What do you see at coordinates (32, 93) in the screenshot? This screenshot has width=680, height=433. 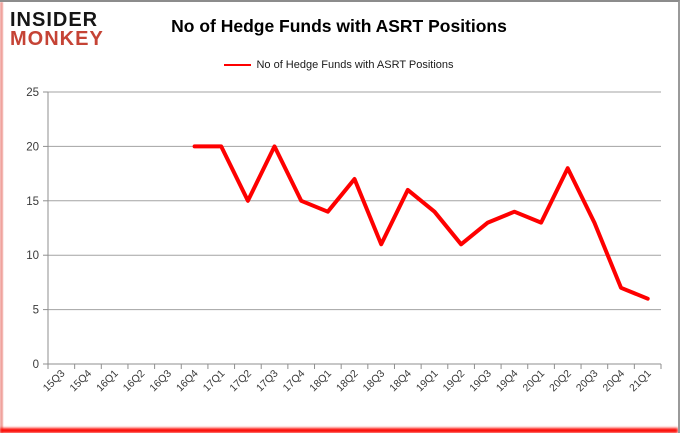 I see `y-tick-label-25: 25` at bounding box center [32, 93].